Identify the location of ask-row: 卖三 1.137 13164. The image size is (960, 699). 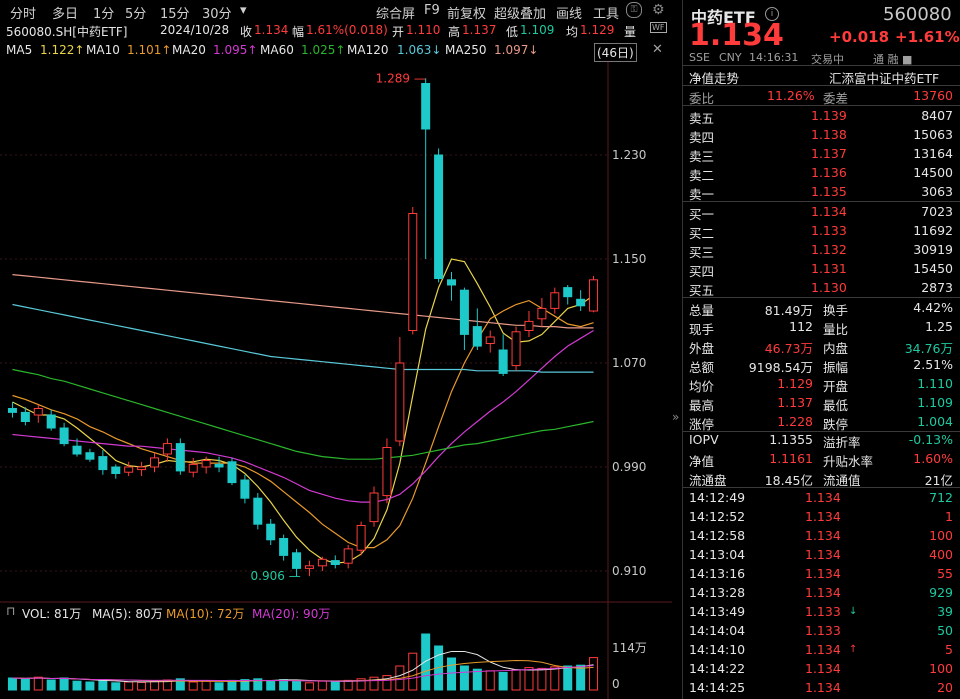
(821, 154).